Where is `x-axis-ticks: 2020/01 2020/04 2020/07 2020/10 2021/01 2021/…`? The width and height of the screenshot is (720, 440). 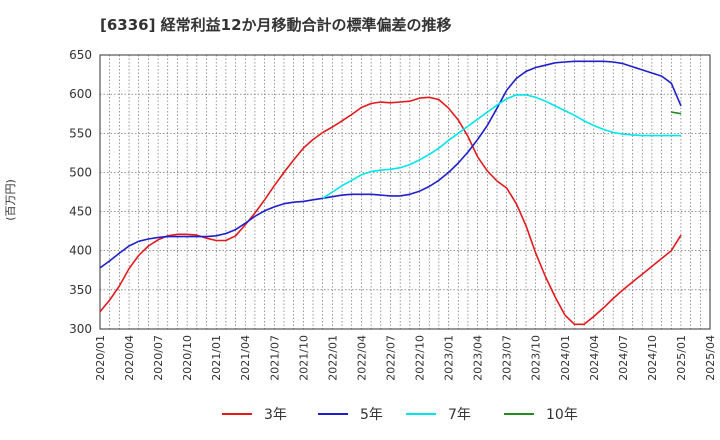
x-axis-ticks: 2020/01 2020/04 2020/07 2020/10 2021/01 2021/… is located at coordinates (405, 358).